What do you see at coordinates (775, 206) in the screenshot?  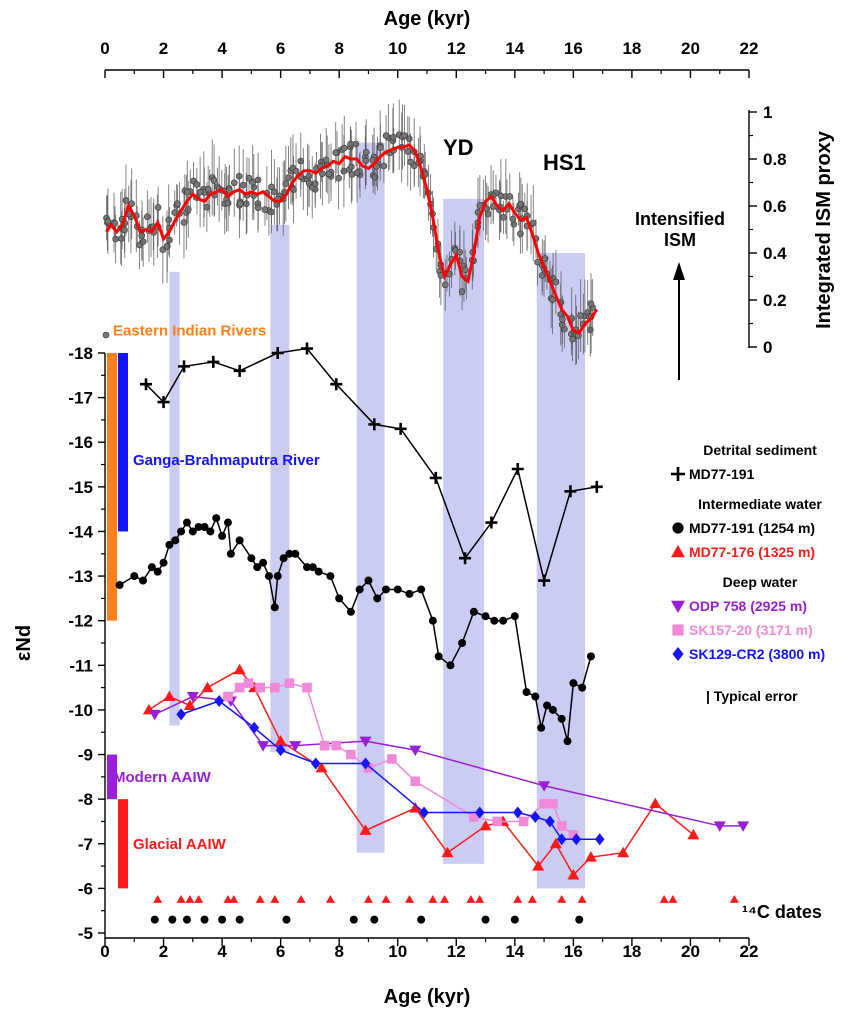 I see `right-y-tick-label: 0.6` at bounding box center [775, 206].